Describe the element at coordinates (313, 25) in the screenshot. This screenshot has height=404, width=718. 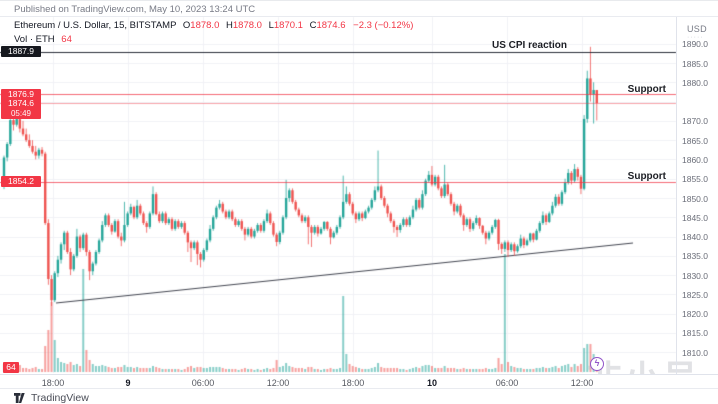
I see `close-letter: C` at that location.